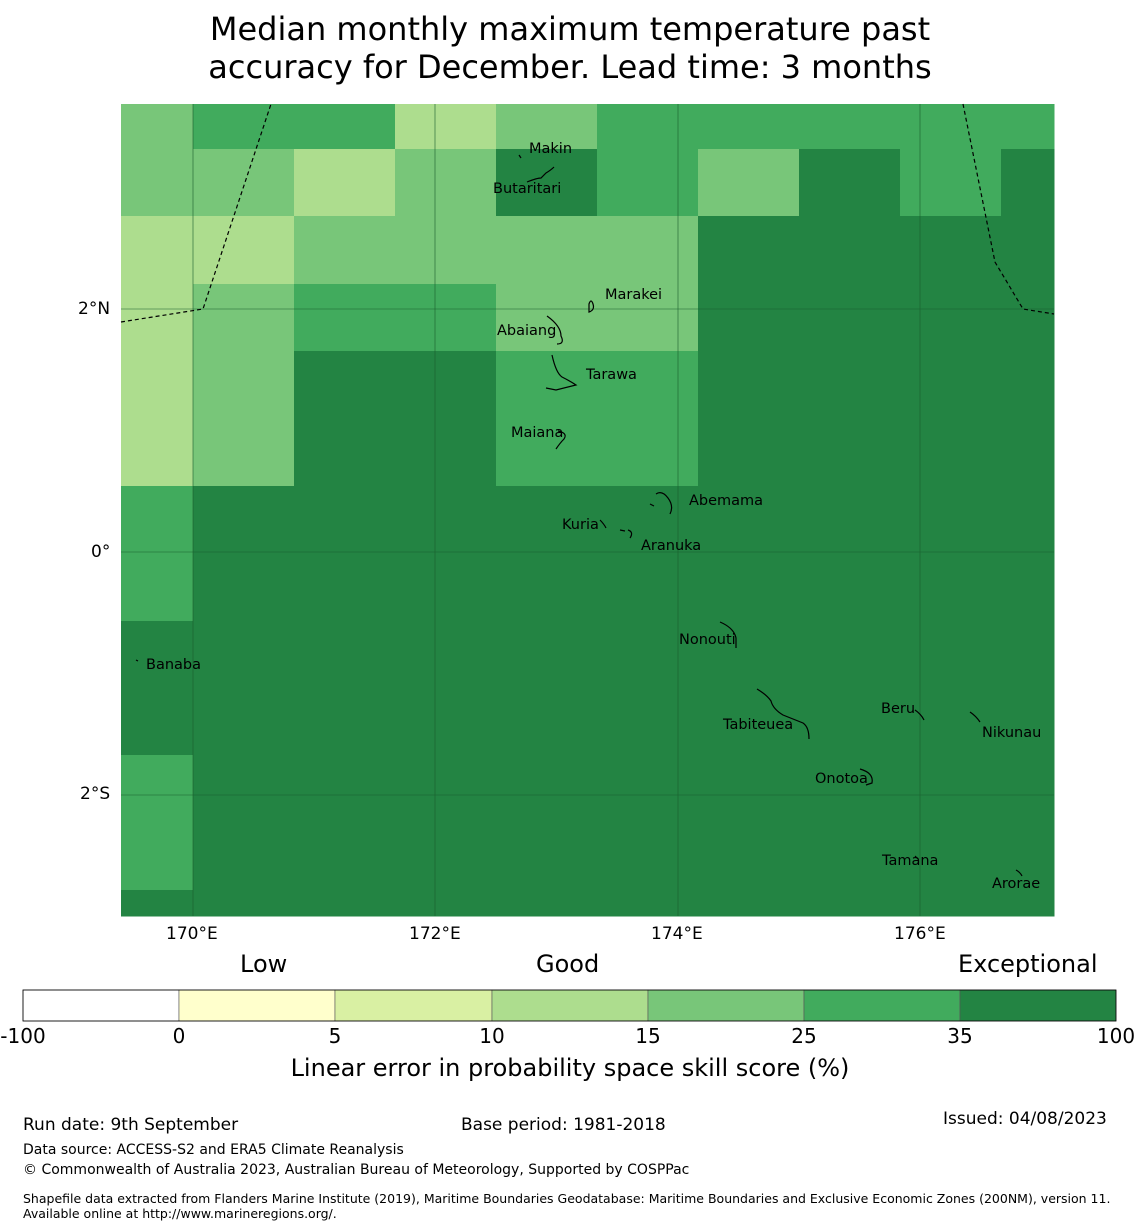  Describe the element at coordinates (975, 717) in the screenshot. I see `coast-nikunau` at that location.